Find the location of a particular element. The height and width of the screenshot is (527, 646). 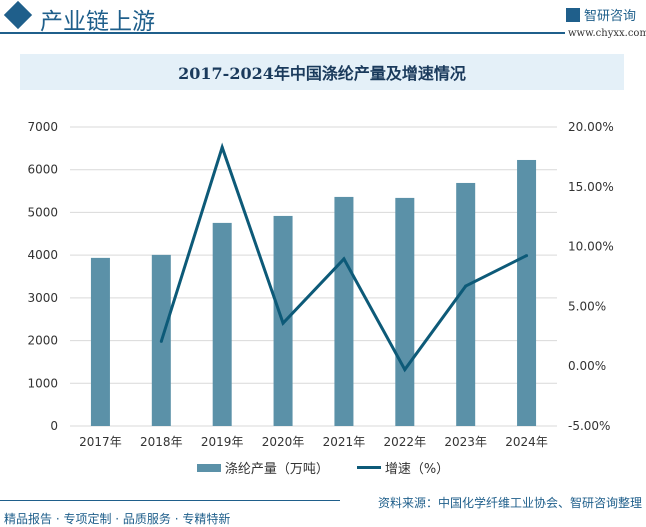

slogan: 精品报告 · 专项定制 · 品质服务 · 专精特新 is located at coordinates (117, 519).